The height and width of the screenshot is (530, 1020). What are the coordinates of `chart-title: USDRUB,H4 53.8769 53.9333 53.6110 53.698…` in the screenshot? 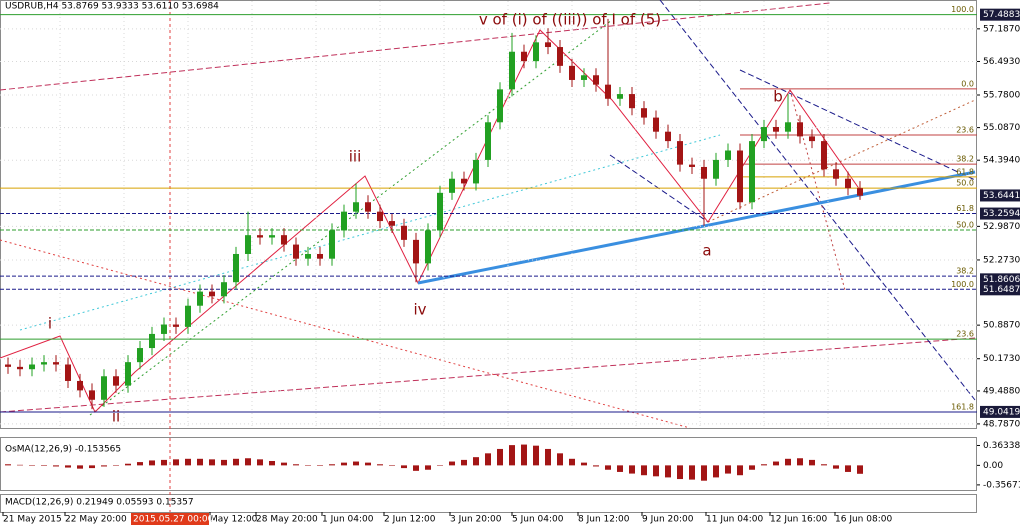 It's located at (112, 7).